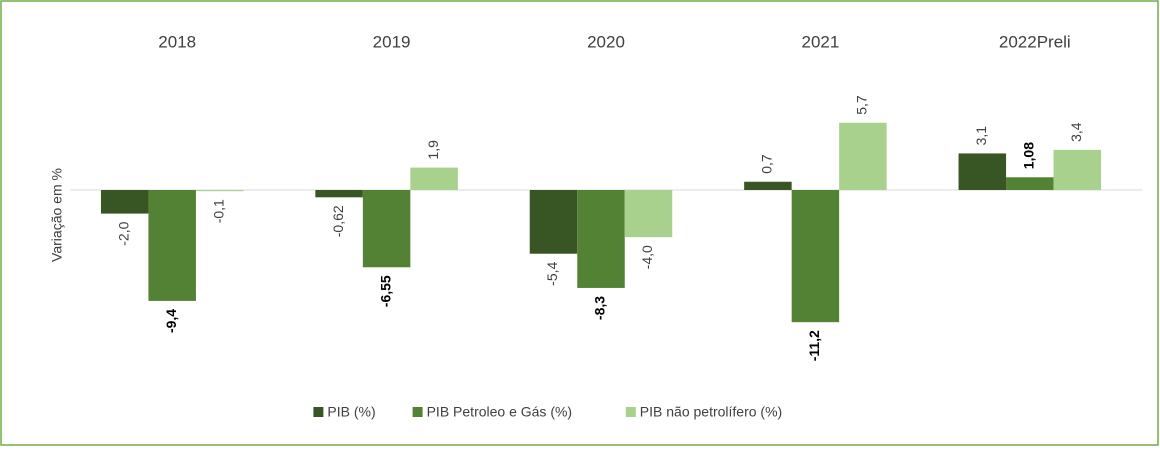 The width and height of the screenshot is (1160, 452). What do you see at coordinates (820, 41) in the screenshot?
I see `x-tick-label: 2021` at bounding box center [820, 41].